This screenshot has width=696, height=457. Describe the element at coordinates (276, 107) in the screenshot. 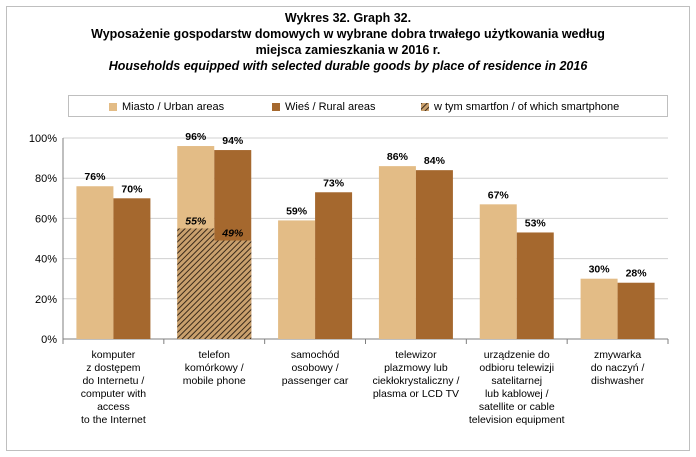

I see `legend-swatch-rural` at that location.